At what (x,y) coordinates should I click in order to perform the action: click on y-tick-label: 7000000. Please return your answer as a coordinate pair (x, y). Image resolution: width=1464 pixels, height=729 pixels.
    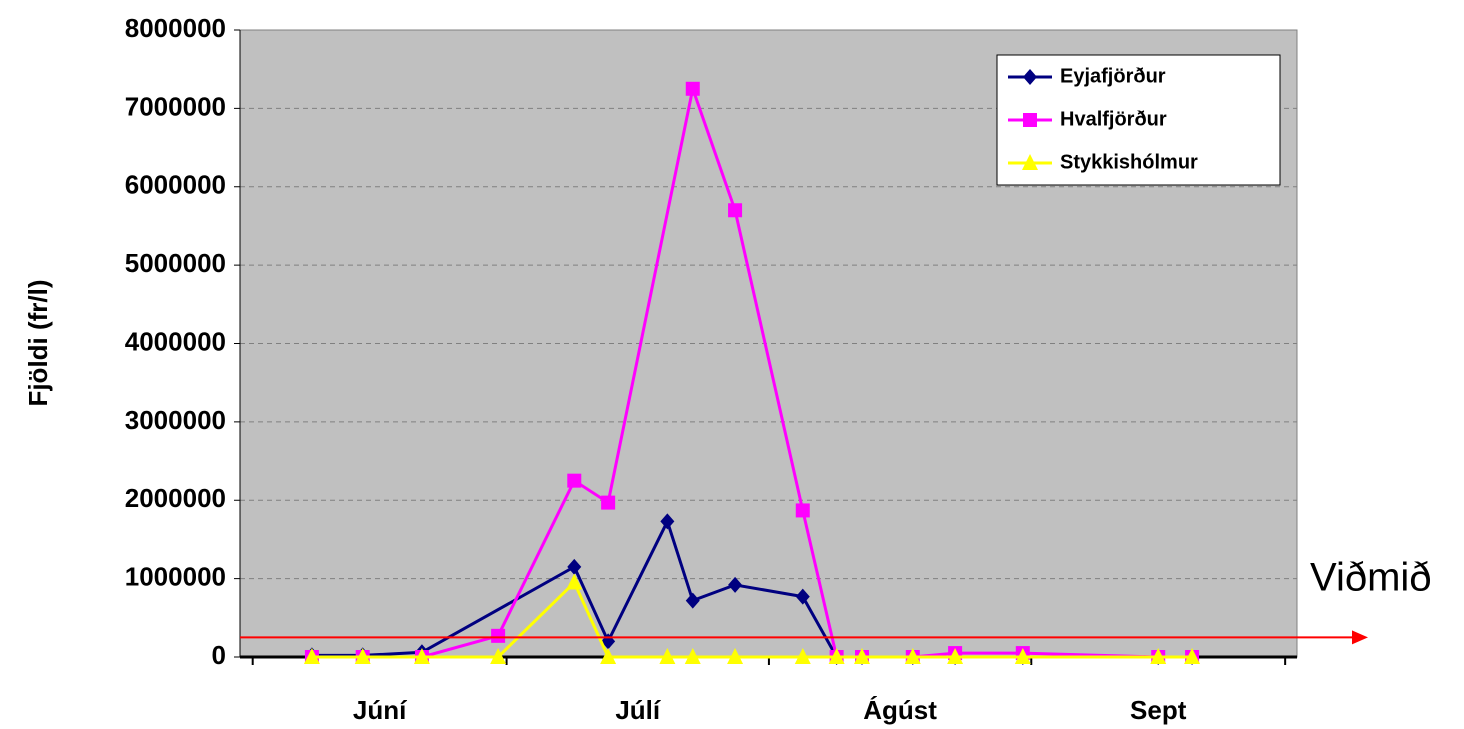
    Looking at the image, I should click on (175, 106).